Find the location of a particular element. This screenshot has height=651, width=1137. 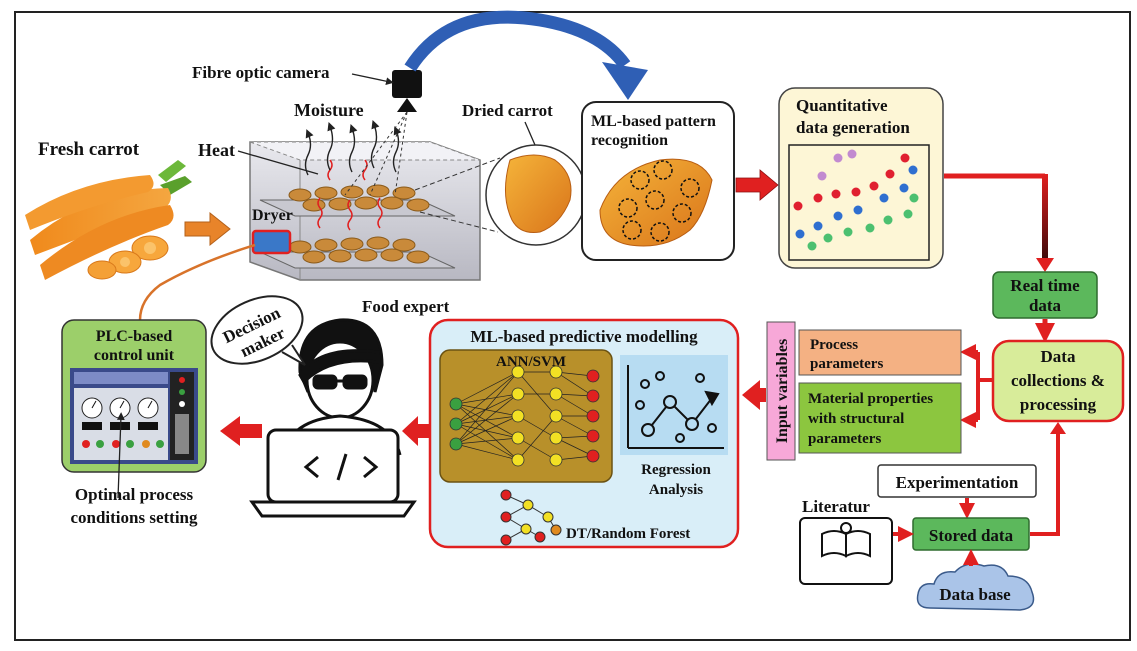

plc-label-2: control unit is located at coordinates (134, 355).